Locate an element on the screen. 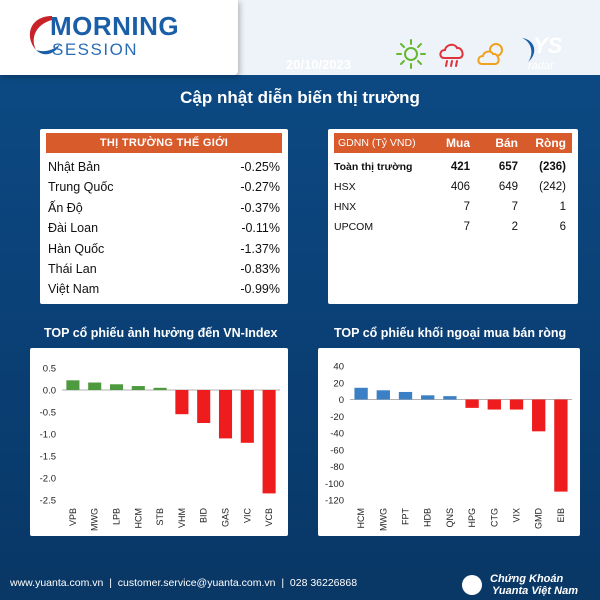 This screenshot has width=600, height=600. logo-swoosh-icon is located at coordinates (44, 35).